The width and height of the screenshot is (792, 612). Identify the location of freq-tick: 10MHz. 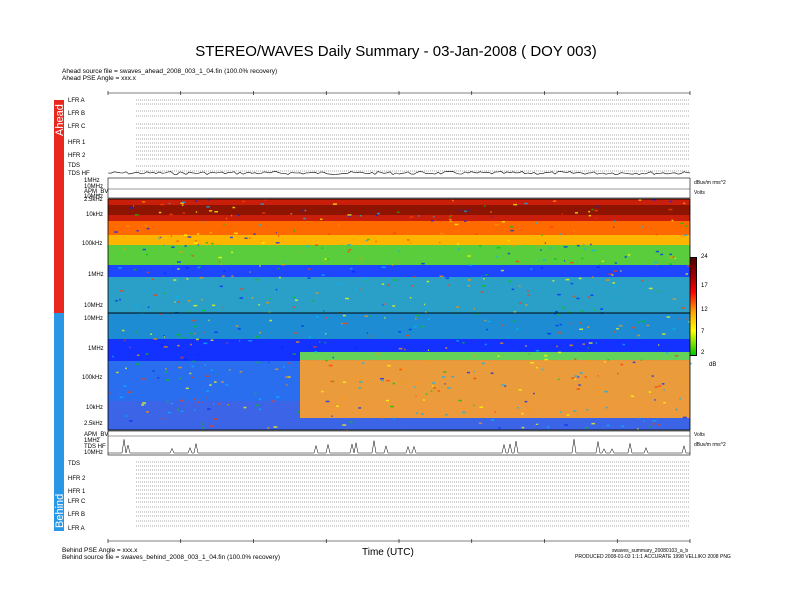
(94, 319).